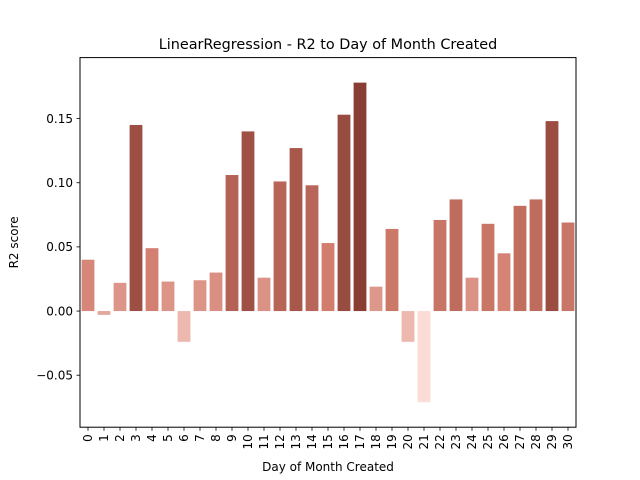 This screenshot has width=640, height=480. What do you see at coordinates (88, 438) in the screenshot?
I see `x-tick-label: 0` at bounding box center [88, 438].